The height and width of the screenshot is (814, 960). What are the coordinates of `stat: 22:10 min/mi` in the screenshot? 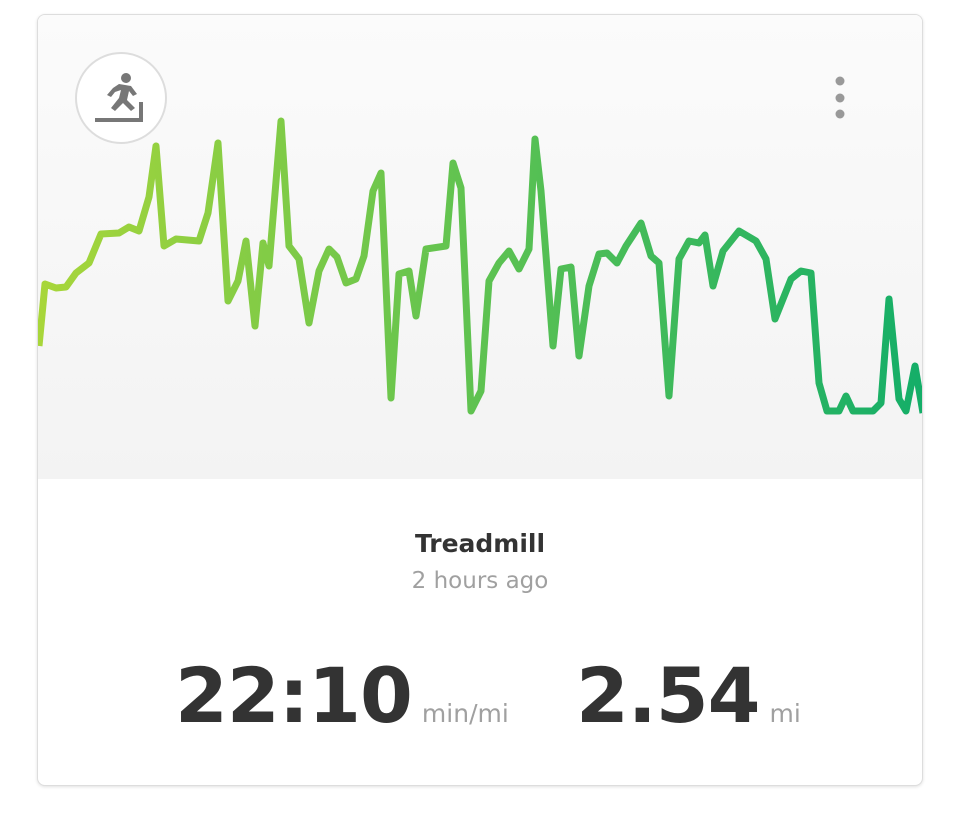 It's located at (342, 695).